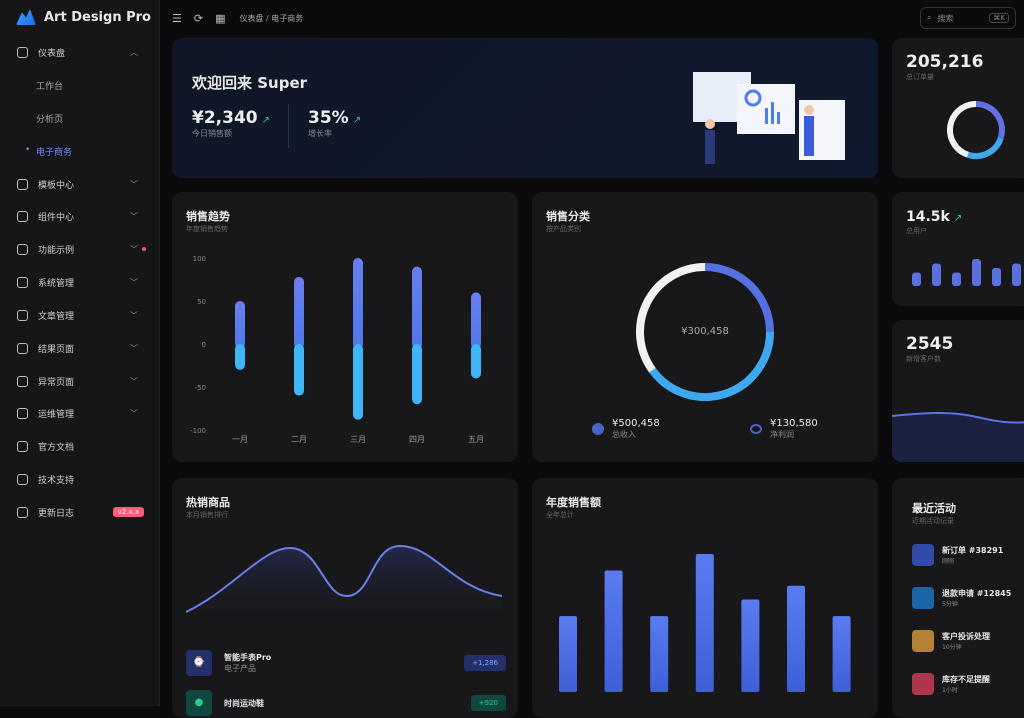  What do you see at coordinates (933, 521) in the screenshot?
I see `card-subtitle: 近期活动记录` at bounding box center [933, 521].